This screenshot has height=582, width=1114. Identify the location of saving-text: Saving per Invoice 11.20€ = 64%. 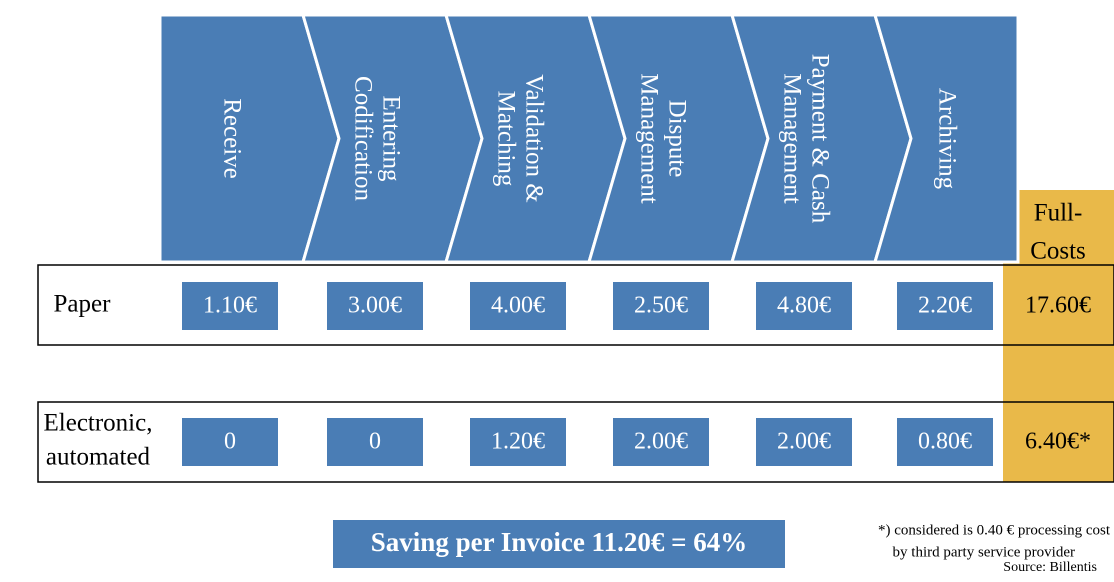
(559, 542).